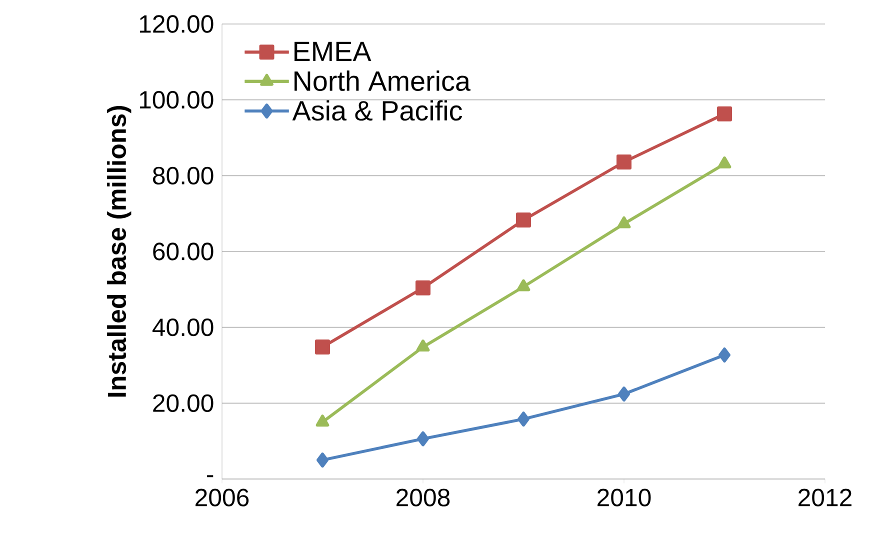 This screenshot has height=543, width=879. Describe the element at coordinates (333, 52) in the screenshot. I see `legend-label: EMEA` at that location.